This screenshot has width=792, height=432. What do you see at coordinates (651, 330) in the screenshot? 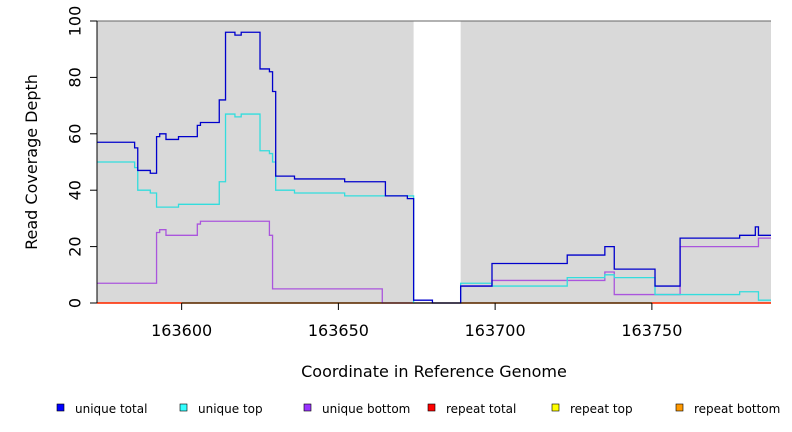
I see `x-tick-label: 163750` at bounding box center [651, 330].